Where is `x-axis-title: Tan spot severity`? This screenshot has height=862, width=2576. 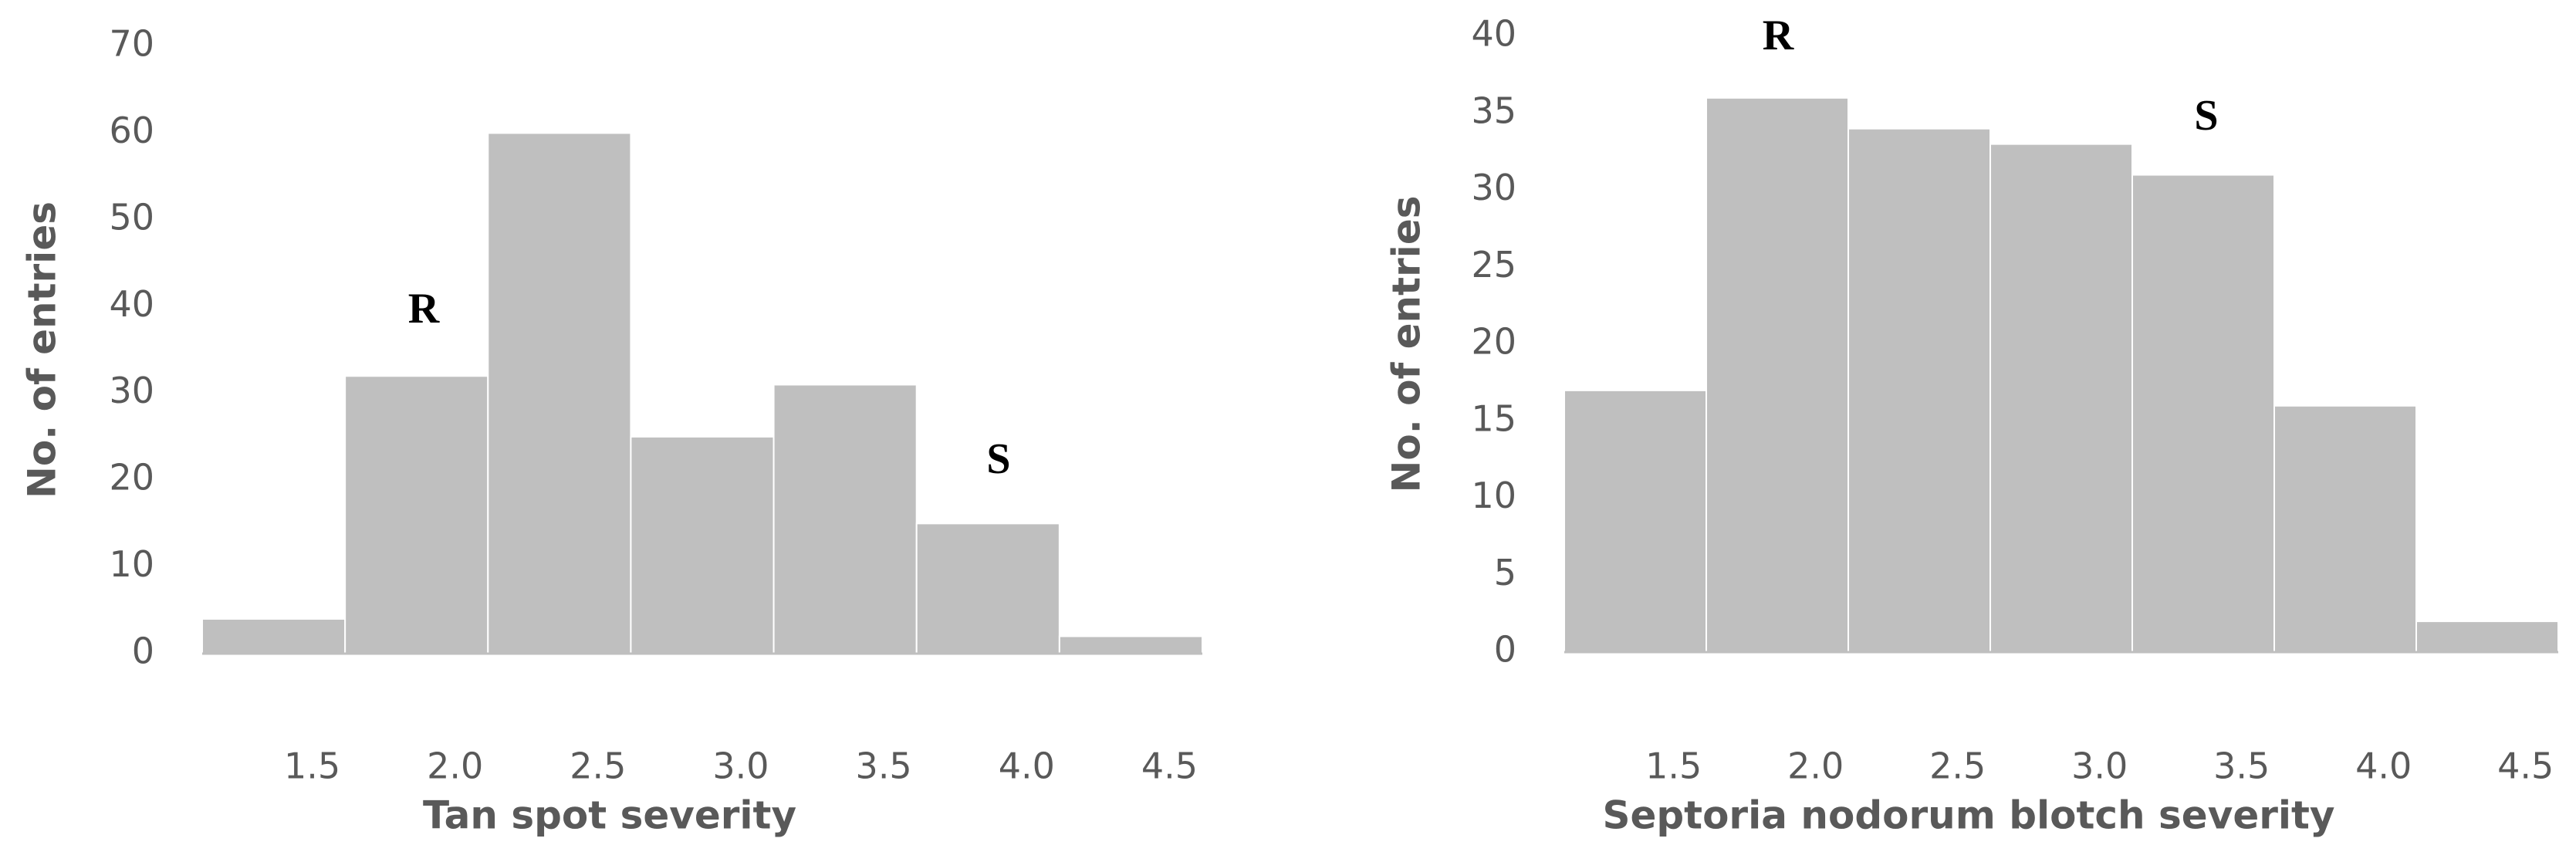
x-axis-title: Tan spot severity is located at coordinates (609, 815).